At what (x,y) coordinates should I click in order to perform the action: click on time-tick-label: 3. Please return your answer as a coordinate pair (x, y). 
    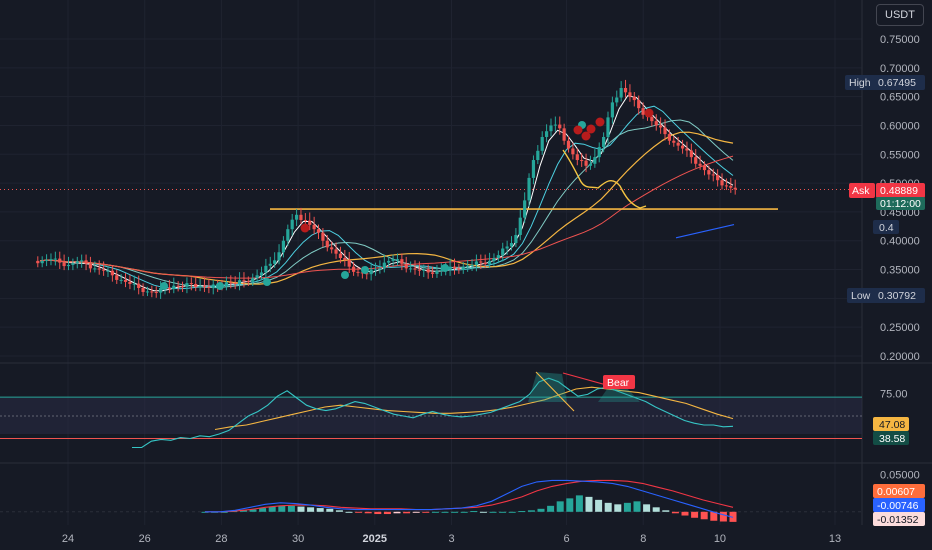
    Looking at the image, I should click on (451, 539).